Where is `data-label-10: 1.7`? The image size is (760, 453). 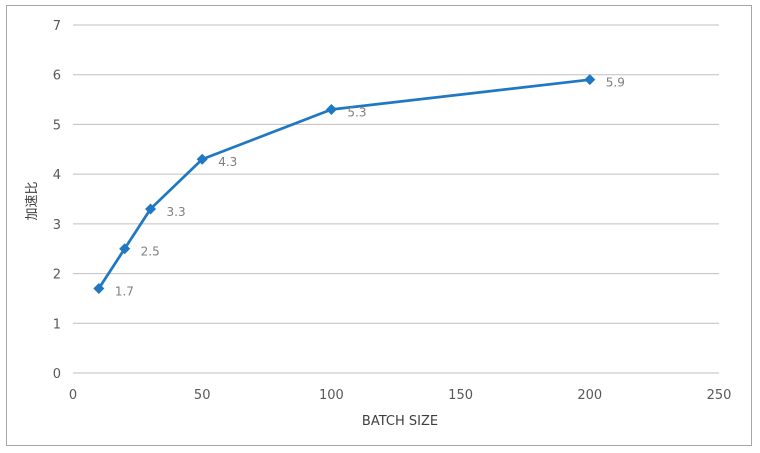
data-label-10: 1.7 is located at coordinates (124, 291).